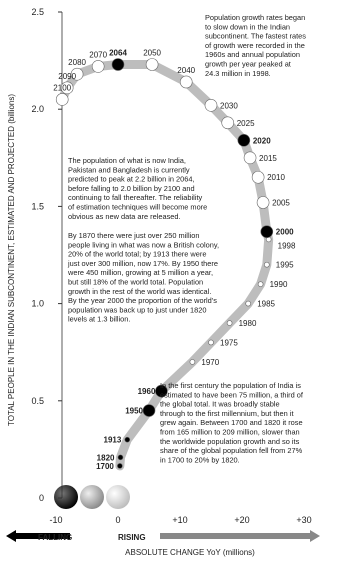  What do you see at coordinates (124, 216) in the screenshot?
I see `annotation: obvious as new data are released.` at bounding box center [124, 216].